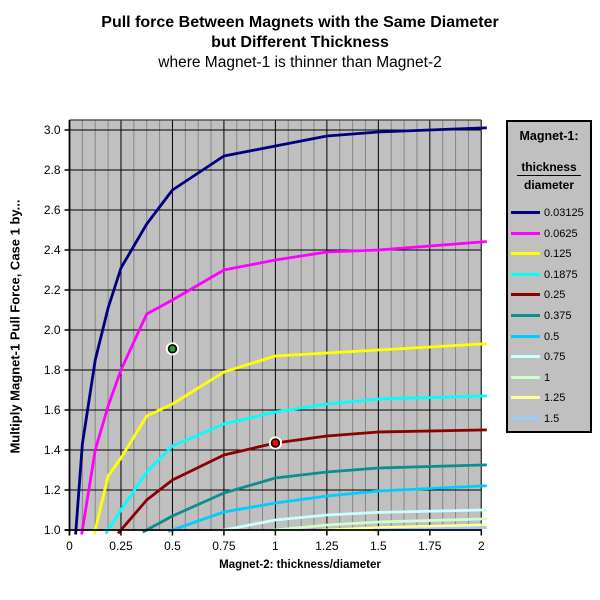 The width and height of the screenshot is (600, 600). I want to click on green-point-halo, so click(172, 349).